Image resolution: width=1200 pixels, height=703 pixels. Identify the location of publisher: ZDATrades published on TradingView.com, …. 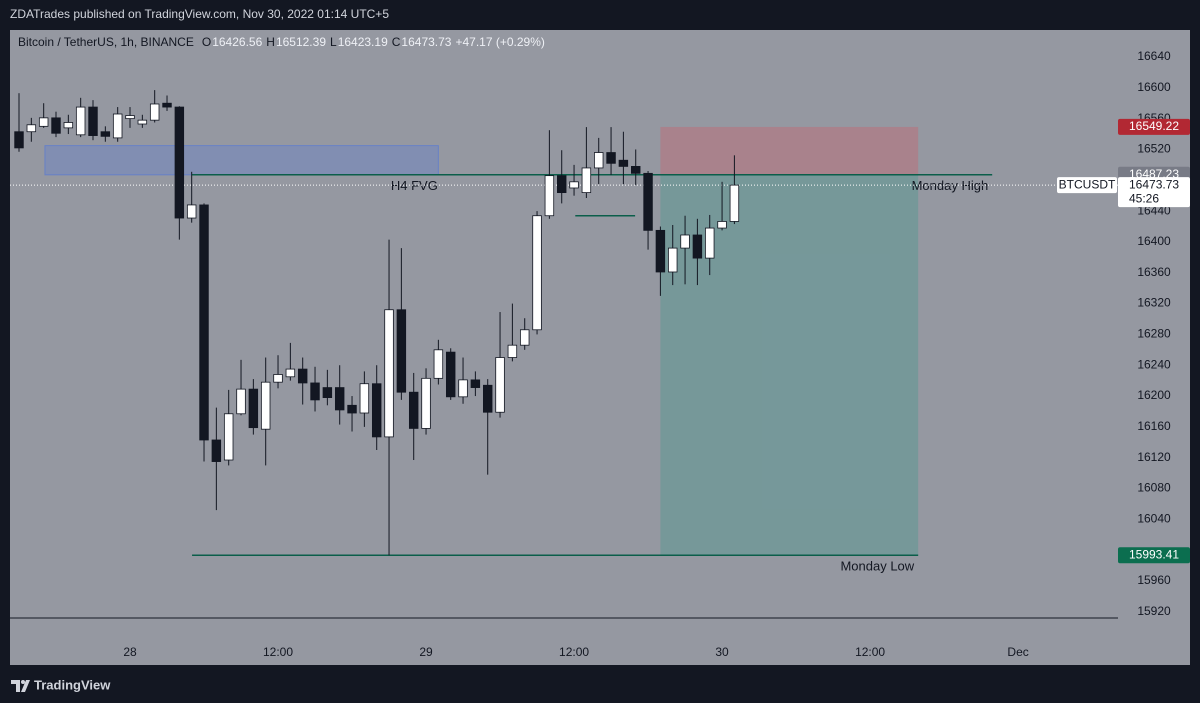
(199, 14).